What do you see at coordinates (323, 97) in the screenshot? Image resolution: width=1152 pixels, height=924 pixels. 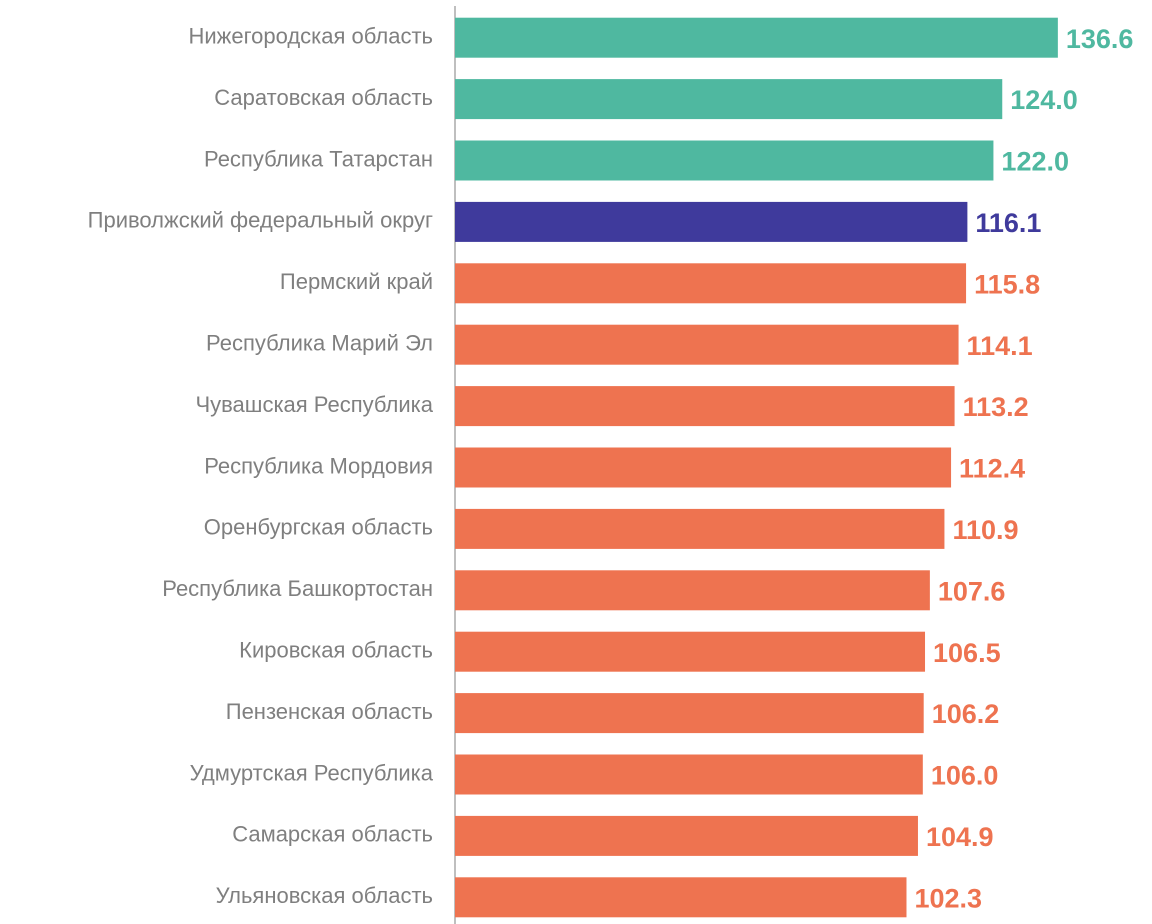 I see `category-label: Саратовская область` at bounding box center [323, 97].